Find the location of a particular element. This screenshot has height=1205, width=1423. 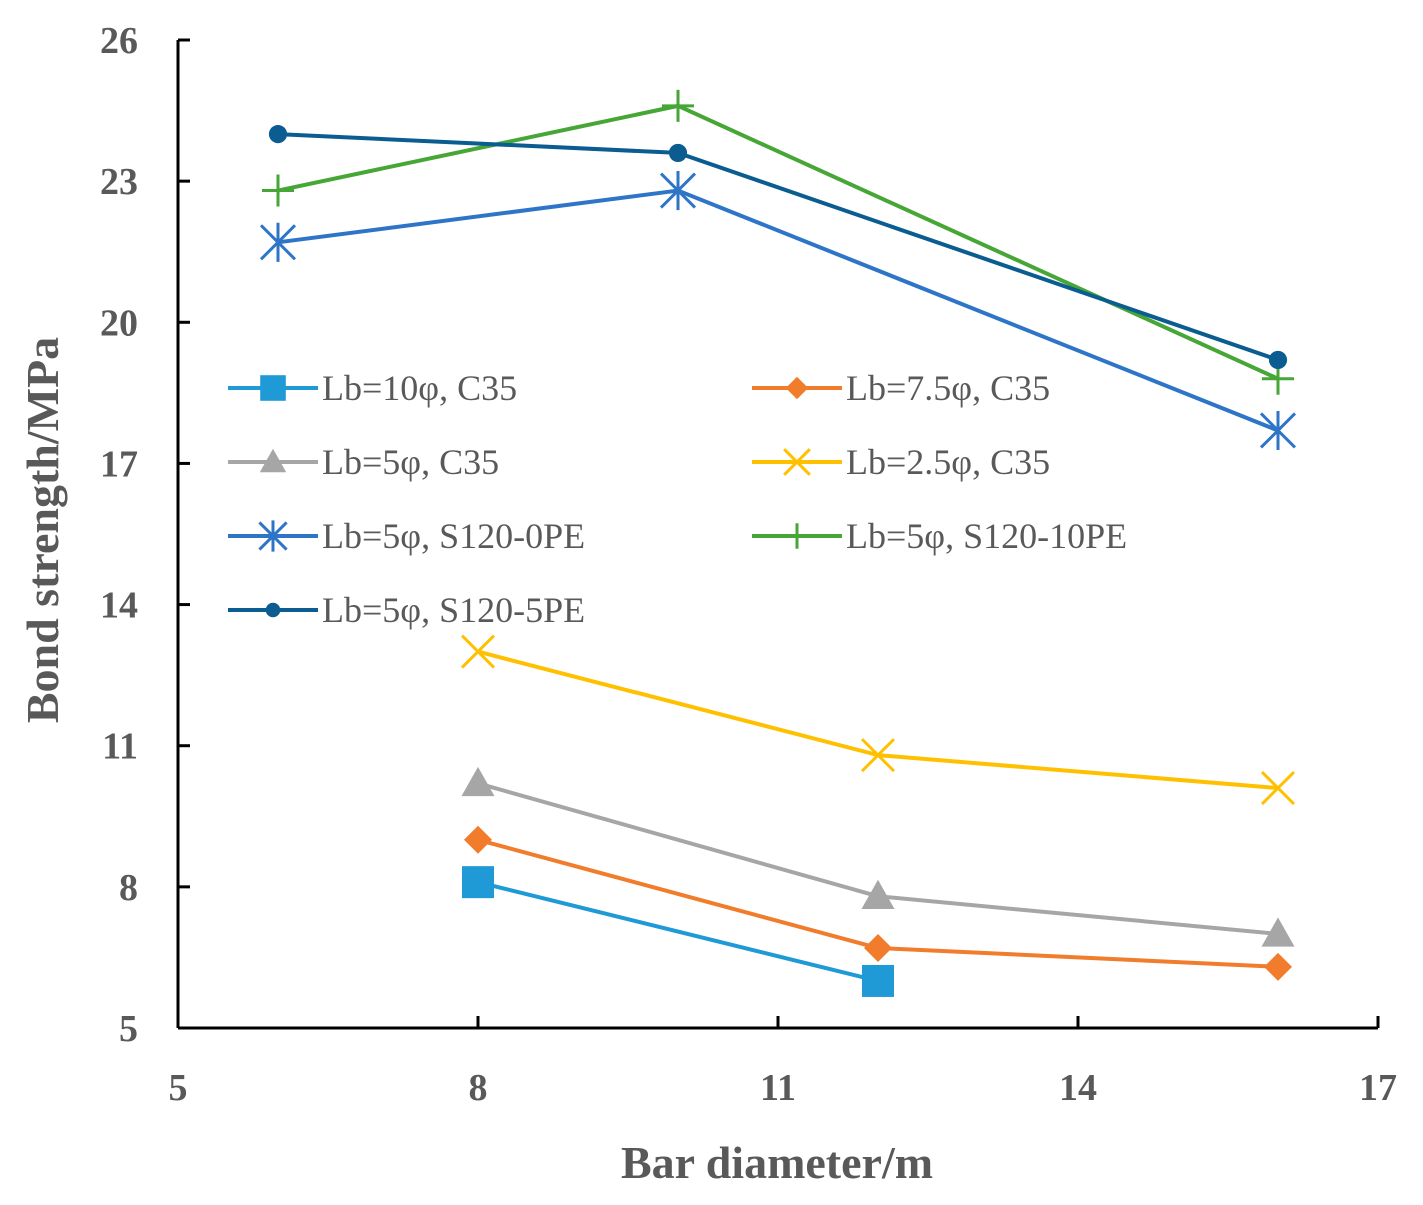

y-tick-label: 8 is located at coordinates (128, 888).